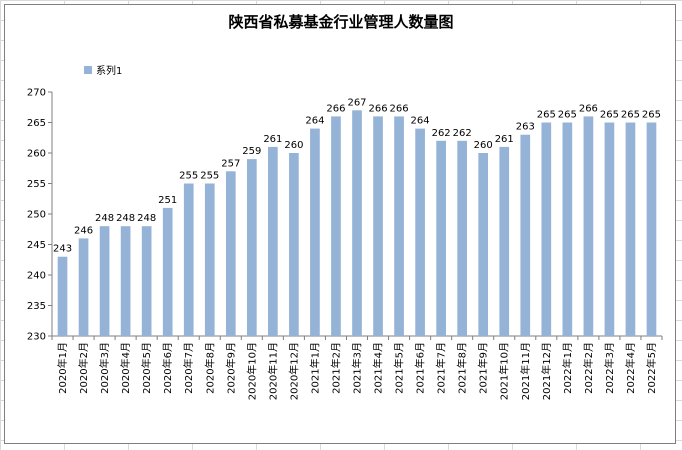 The image size is (682, 450). I want to click on legend-label: 系列1, so click(109, 70).